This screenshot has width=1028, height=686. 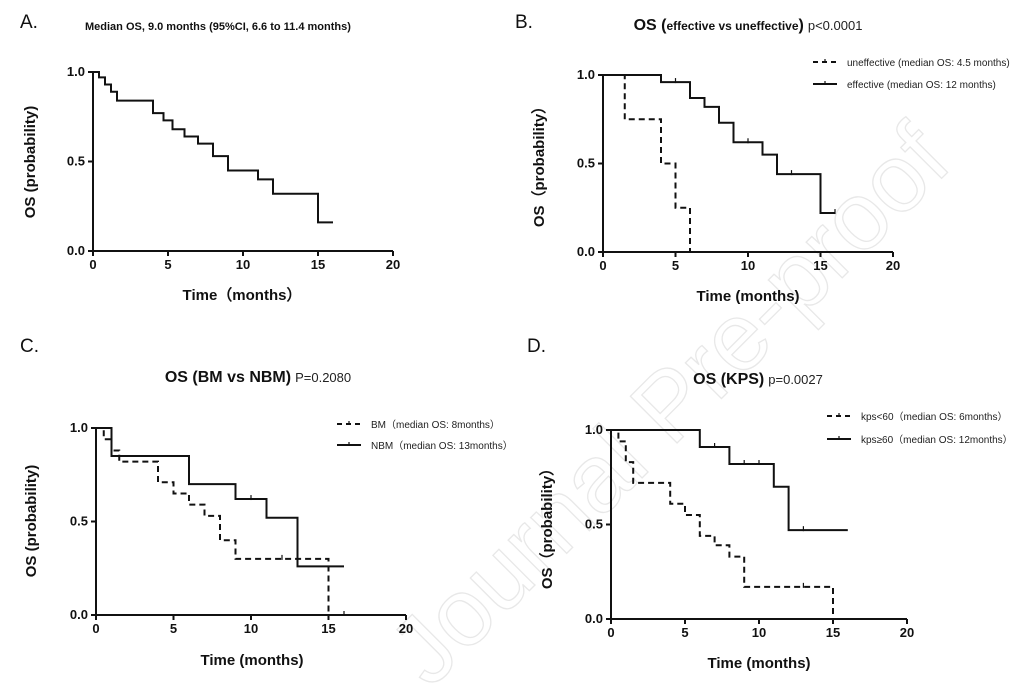 I want to click on p-value: p<0.0001, so click(x=835, y=25).